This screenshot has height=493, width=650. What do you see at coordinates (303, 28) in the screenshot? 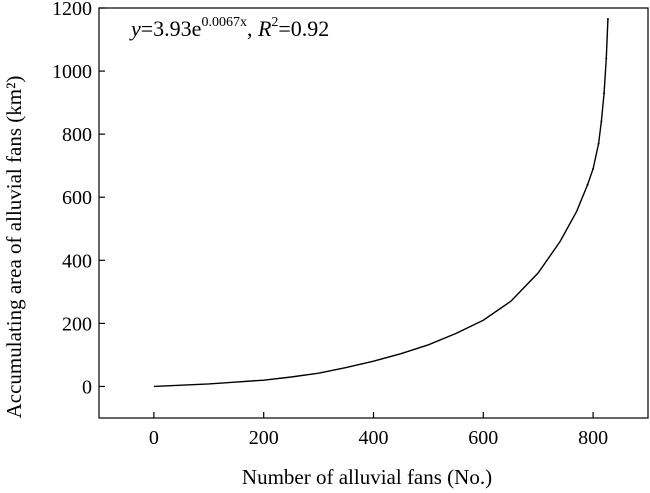
I see `r-squared-value: =0.92` at bounding box center [303, 28].